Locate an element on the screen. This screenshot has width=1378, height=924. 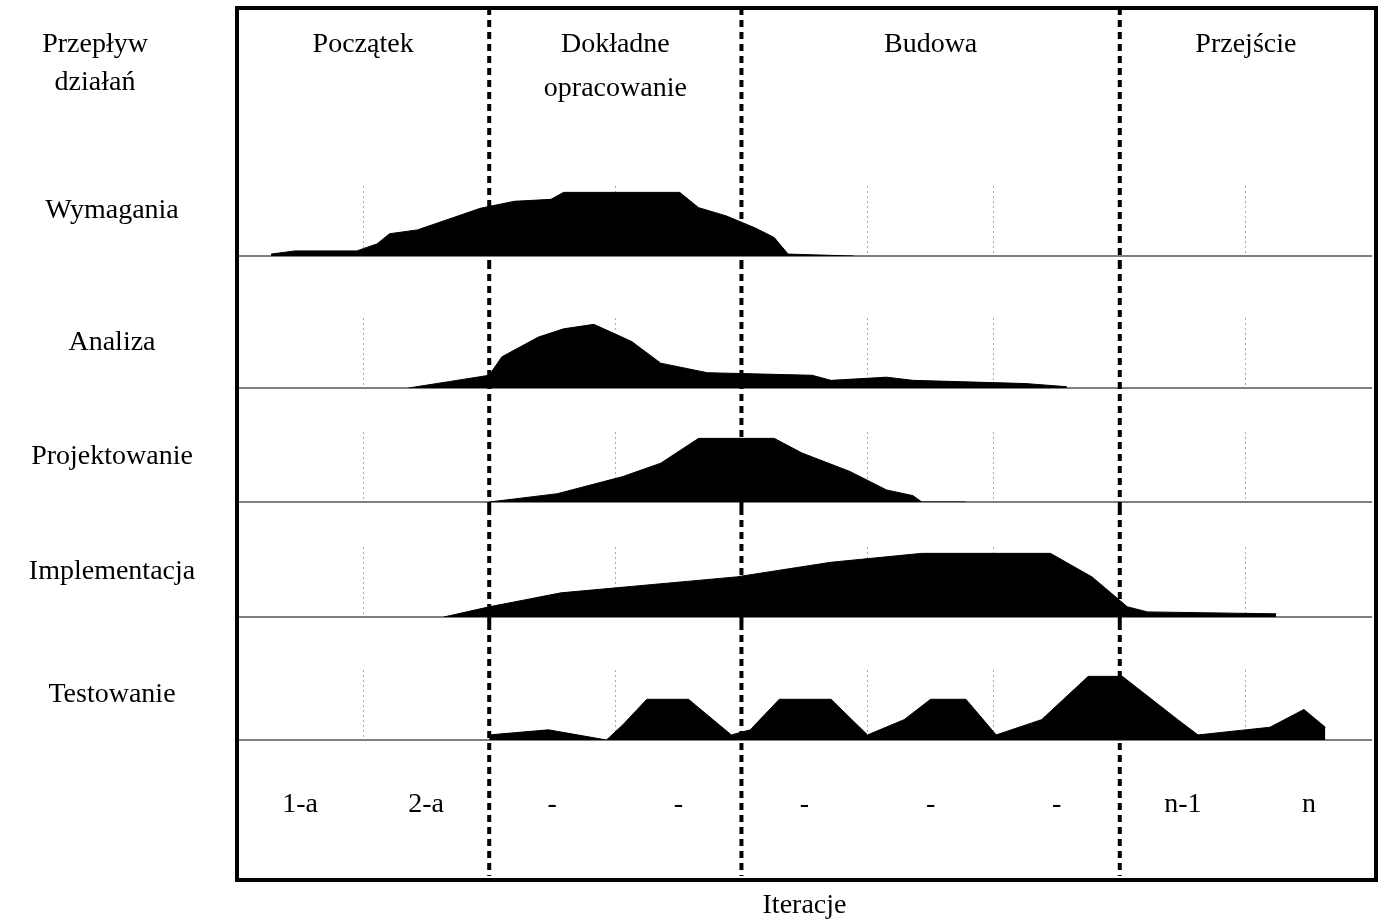
text: Przepływ działań is located at coordinates (95, 62).